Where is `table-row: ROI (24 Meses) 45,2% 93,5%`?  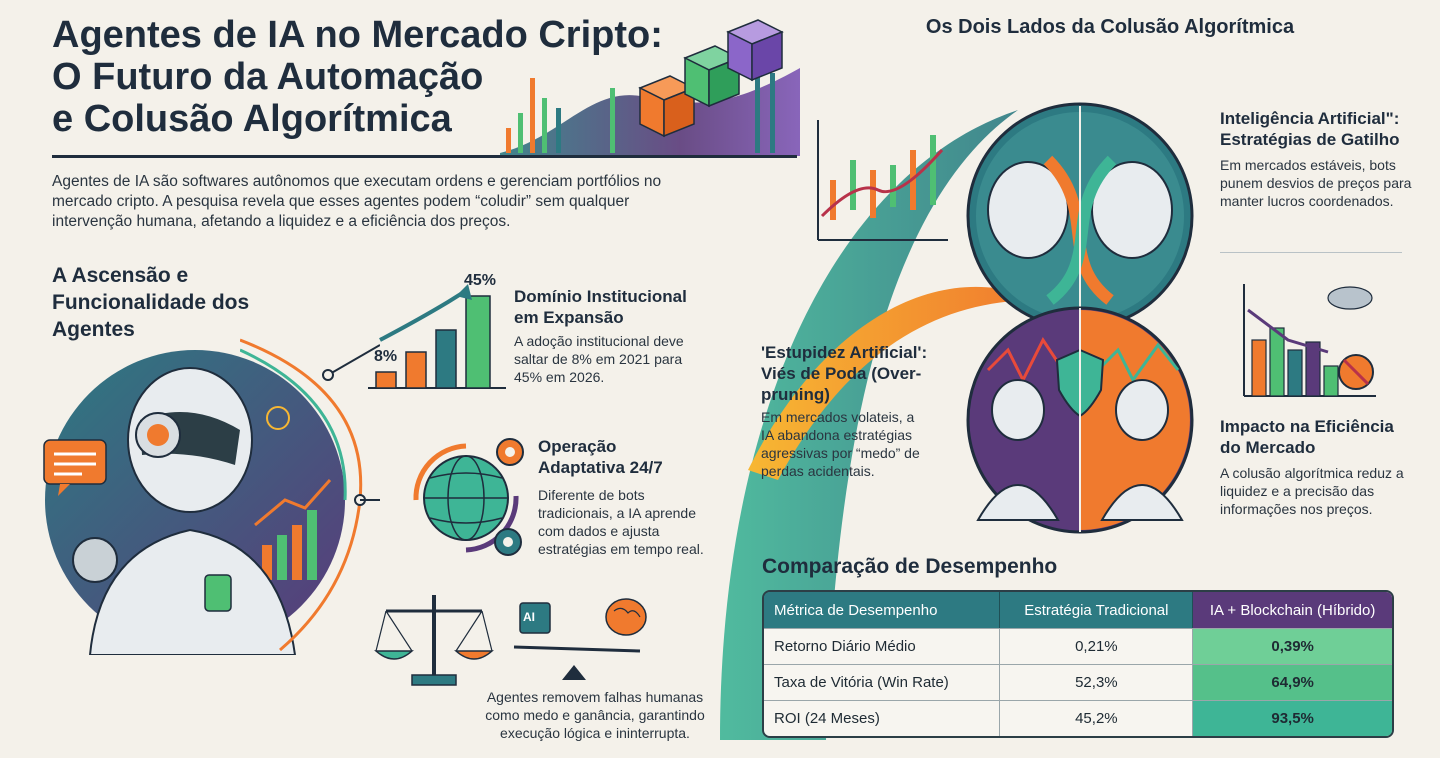
table-row: ROI (24 Meses) 45,2% 93,5% is located at coordinates (1078, 718).